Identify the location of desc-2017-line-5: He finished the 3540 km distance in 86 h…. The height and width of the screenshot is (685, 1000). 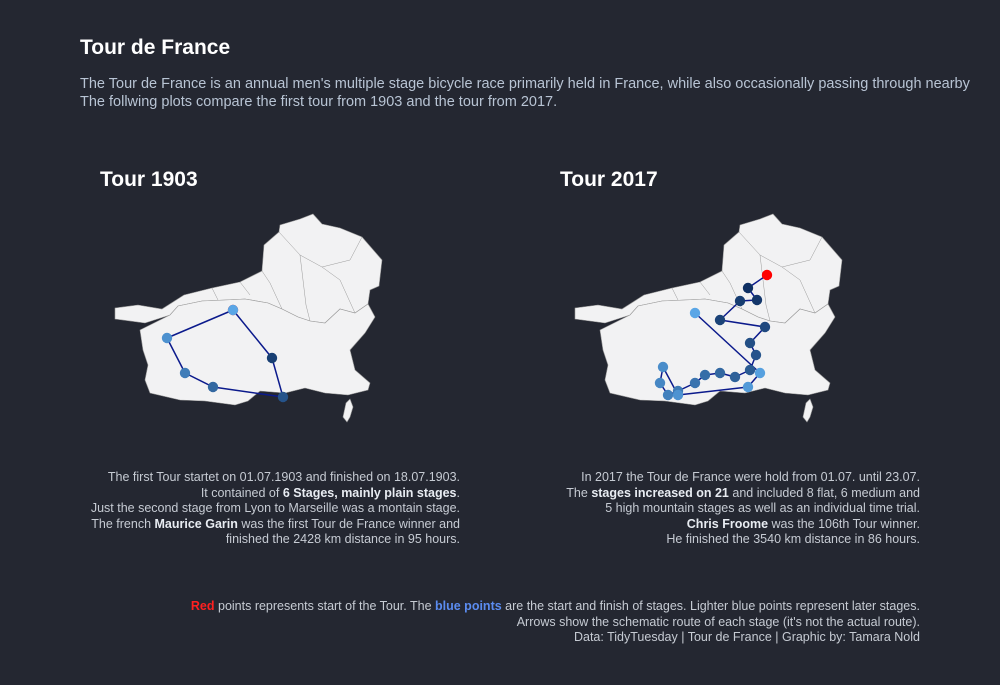
(793, 539).